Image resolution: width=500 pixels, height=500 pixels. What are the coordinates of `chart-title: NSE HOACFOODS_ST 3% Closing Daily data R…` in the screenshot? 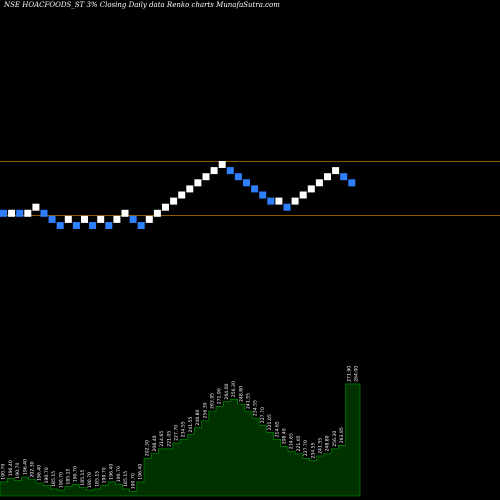 It's located at (141, 5).